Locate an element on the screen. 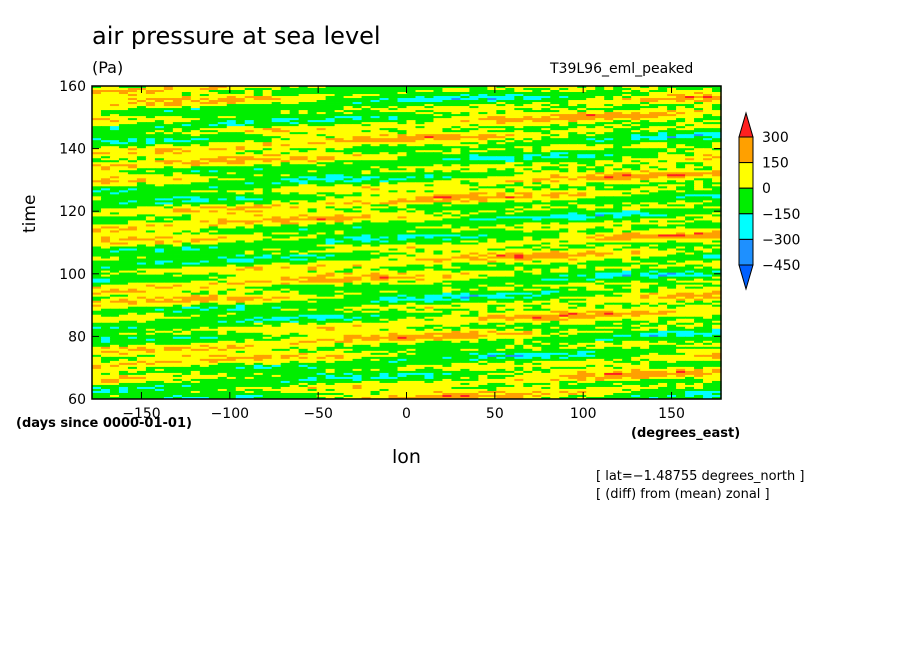 This screenshot has height=654, width=904. x-axis-label: lon is located at coordinates (406, 457).